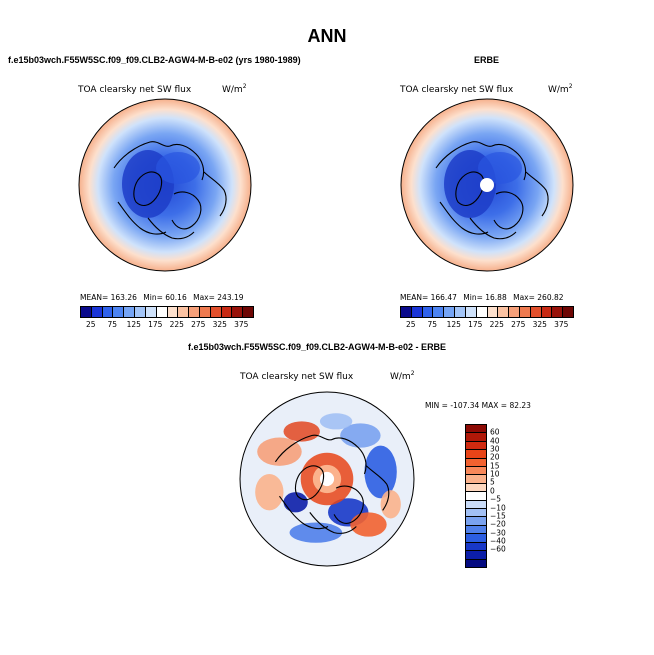 The image size is (654, 655). I want to click on polar-hole, so click(487, 185).